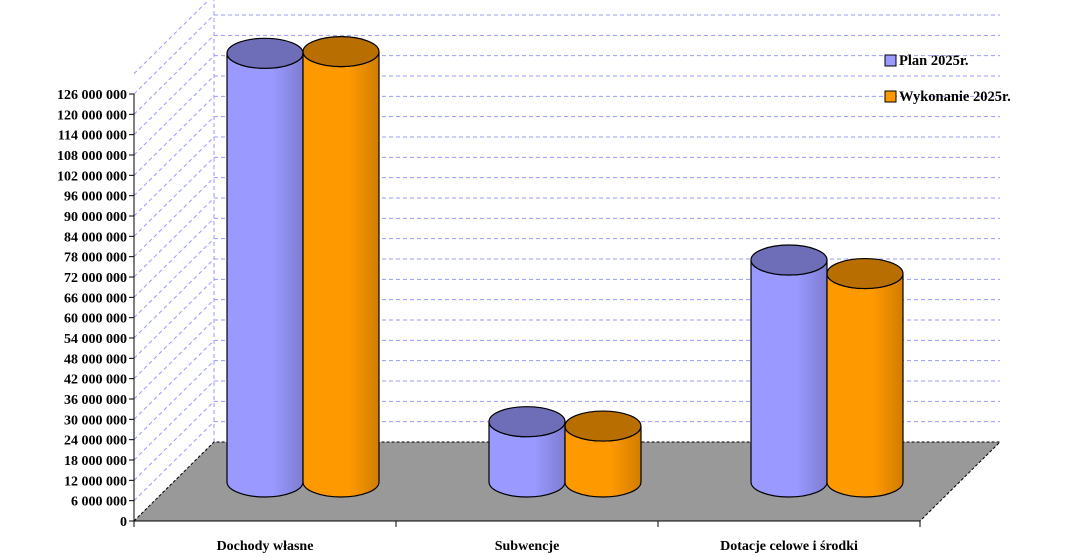 The image size is (1072, 557). What do you see at coordinates (789, 546) in the screenshot?
I see `category-label: Dotacje celowe i środki` at bounding box center [789, 546].